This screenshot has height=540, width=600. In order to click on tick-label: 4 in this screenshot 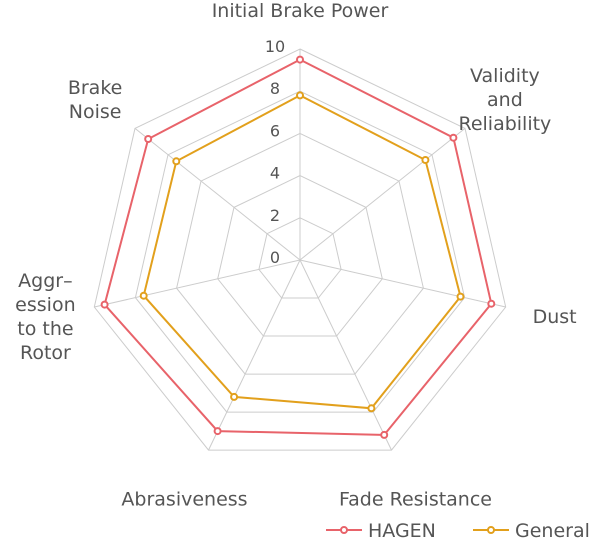, I will do `click(275, 173)`.